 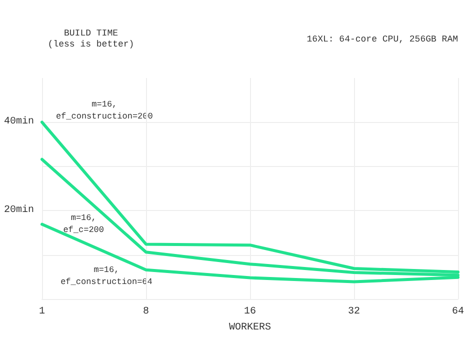 What do you see at coordinates (250, 312) in the screenshot?
I see `x-tick-label: 16` at bounding box center [250, 312].